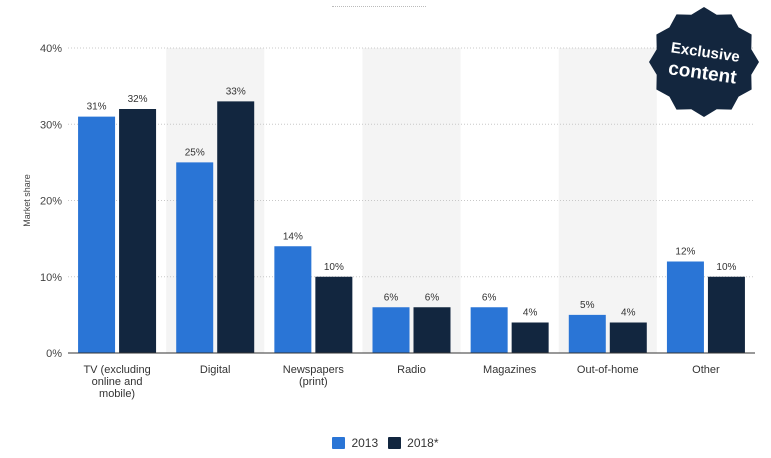 The width and height of the screenshot is (771, 458). Describe the element at coordinates (379, 6) in the screenshot. I see `header-divider` at that location.